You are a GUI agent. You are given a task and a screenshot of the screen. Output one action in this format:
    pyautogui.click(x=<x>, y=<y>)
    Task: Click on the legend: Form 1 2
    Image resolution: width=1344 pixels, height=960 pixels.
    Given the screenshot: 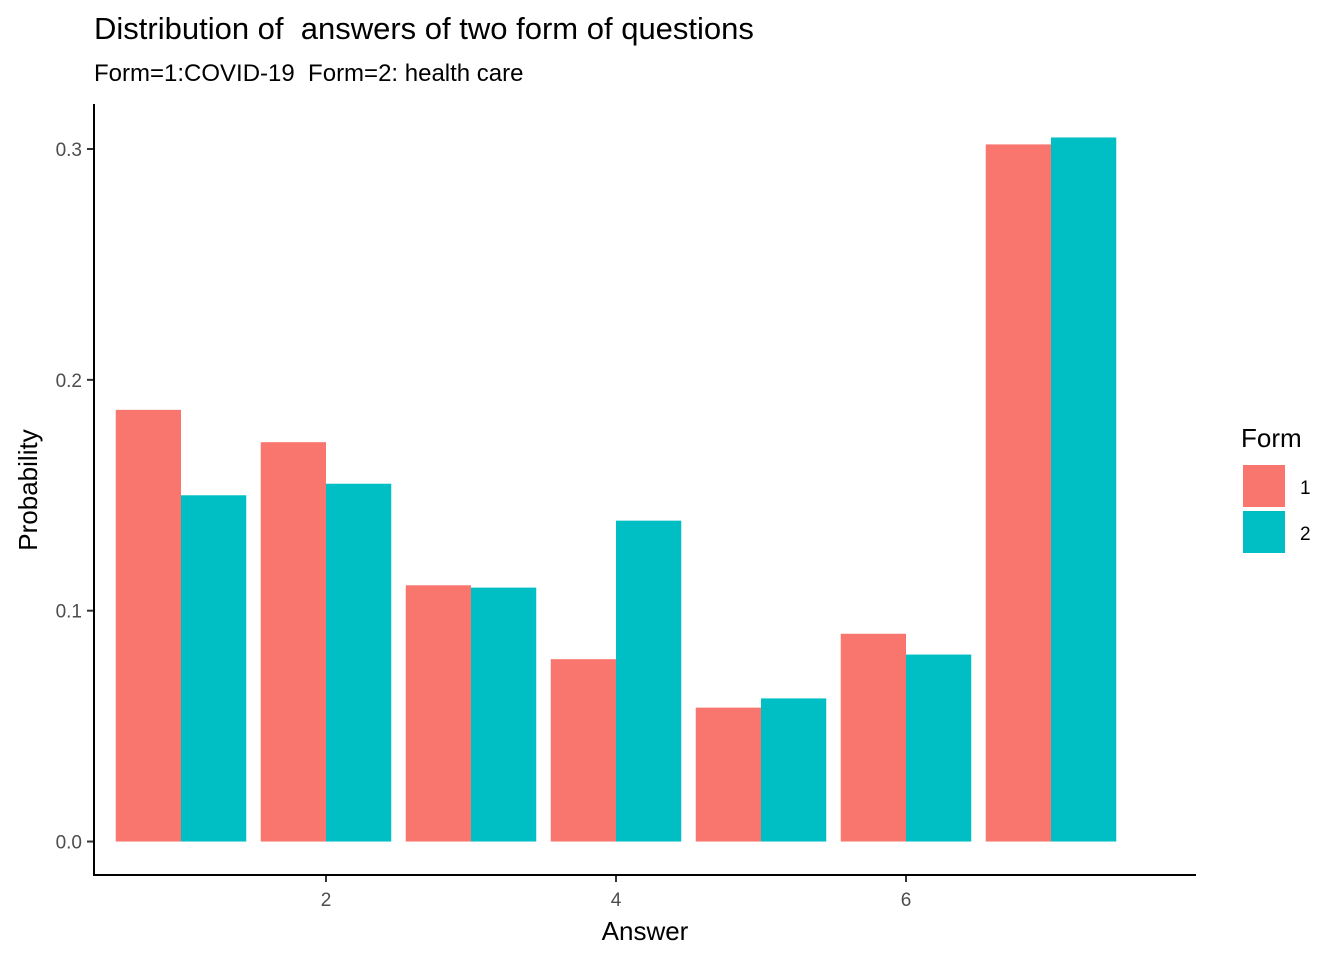 What is the action you would take?
    pyautogui.click(x=1276, y=488)
    